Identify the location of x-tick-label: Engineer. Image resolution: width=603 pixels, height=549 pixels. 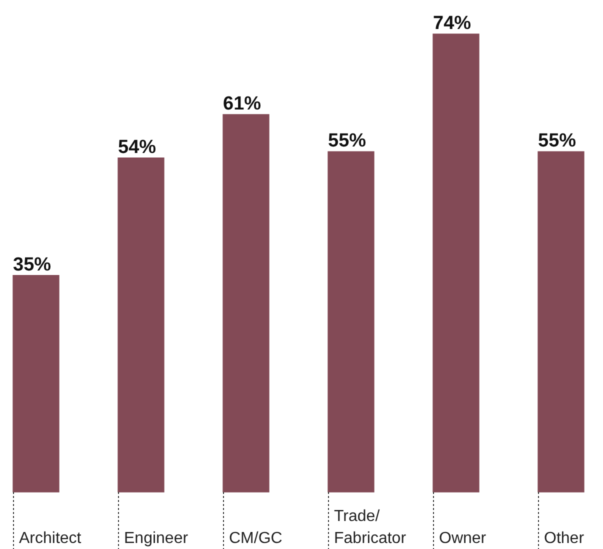
(156, 538).